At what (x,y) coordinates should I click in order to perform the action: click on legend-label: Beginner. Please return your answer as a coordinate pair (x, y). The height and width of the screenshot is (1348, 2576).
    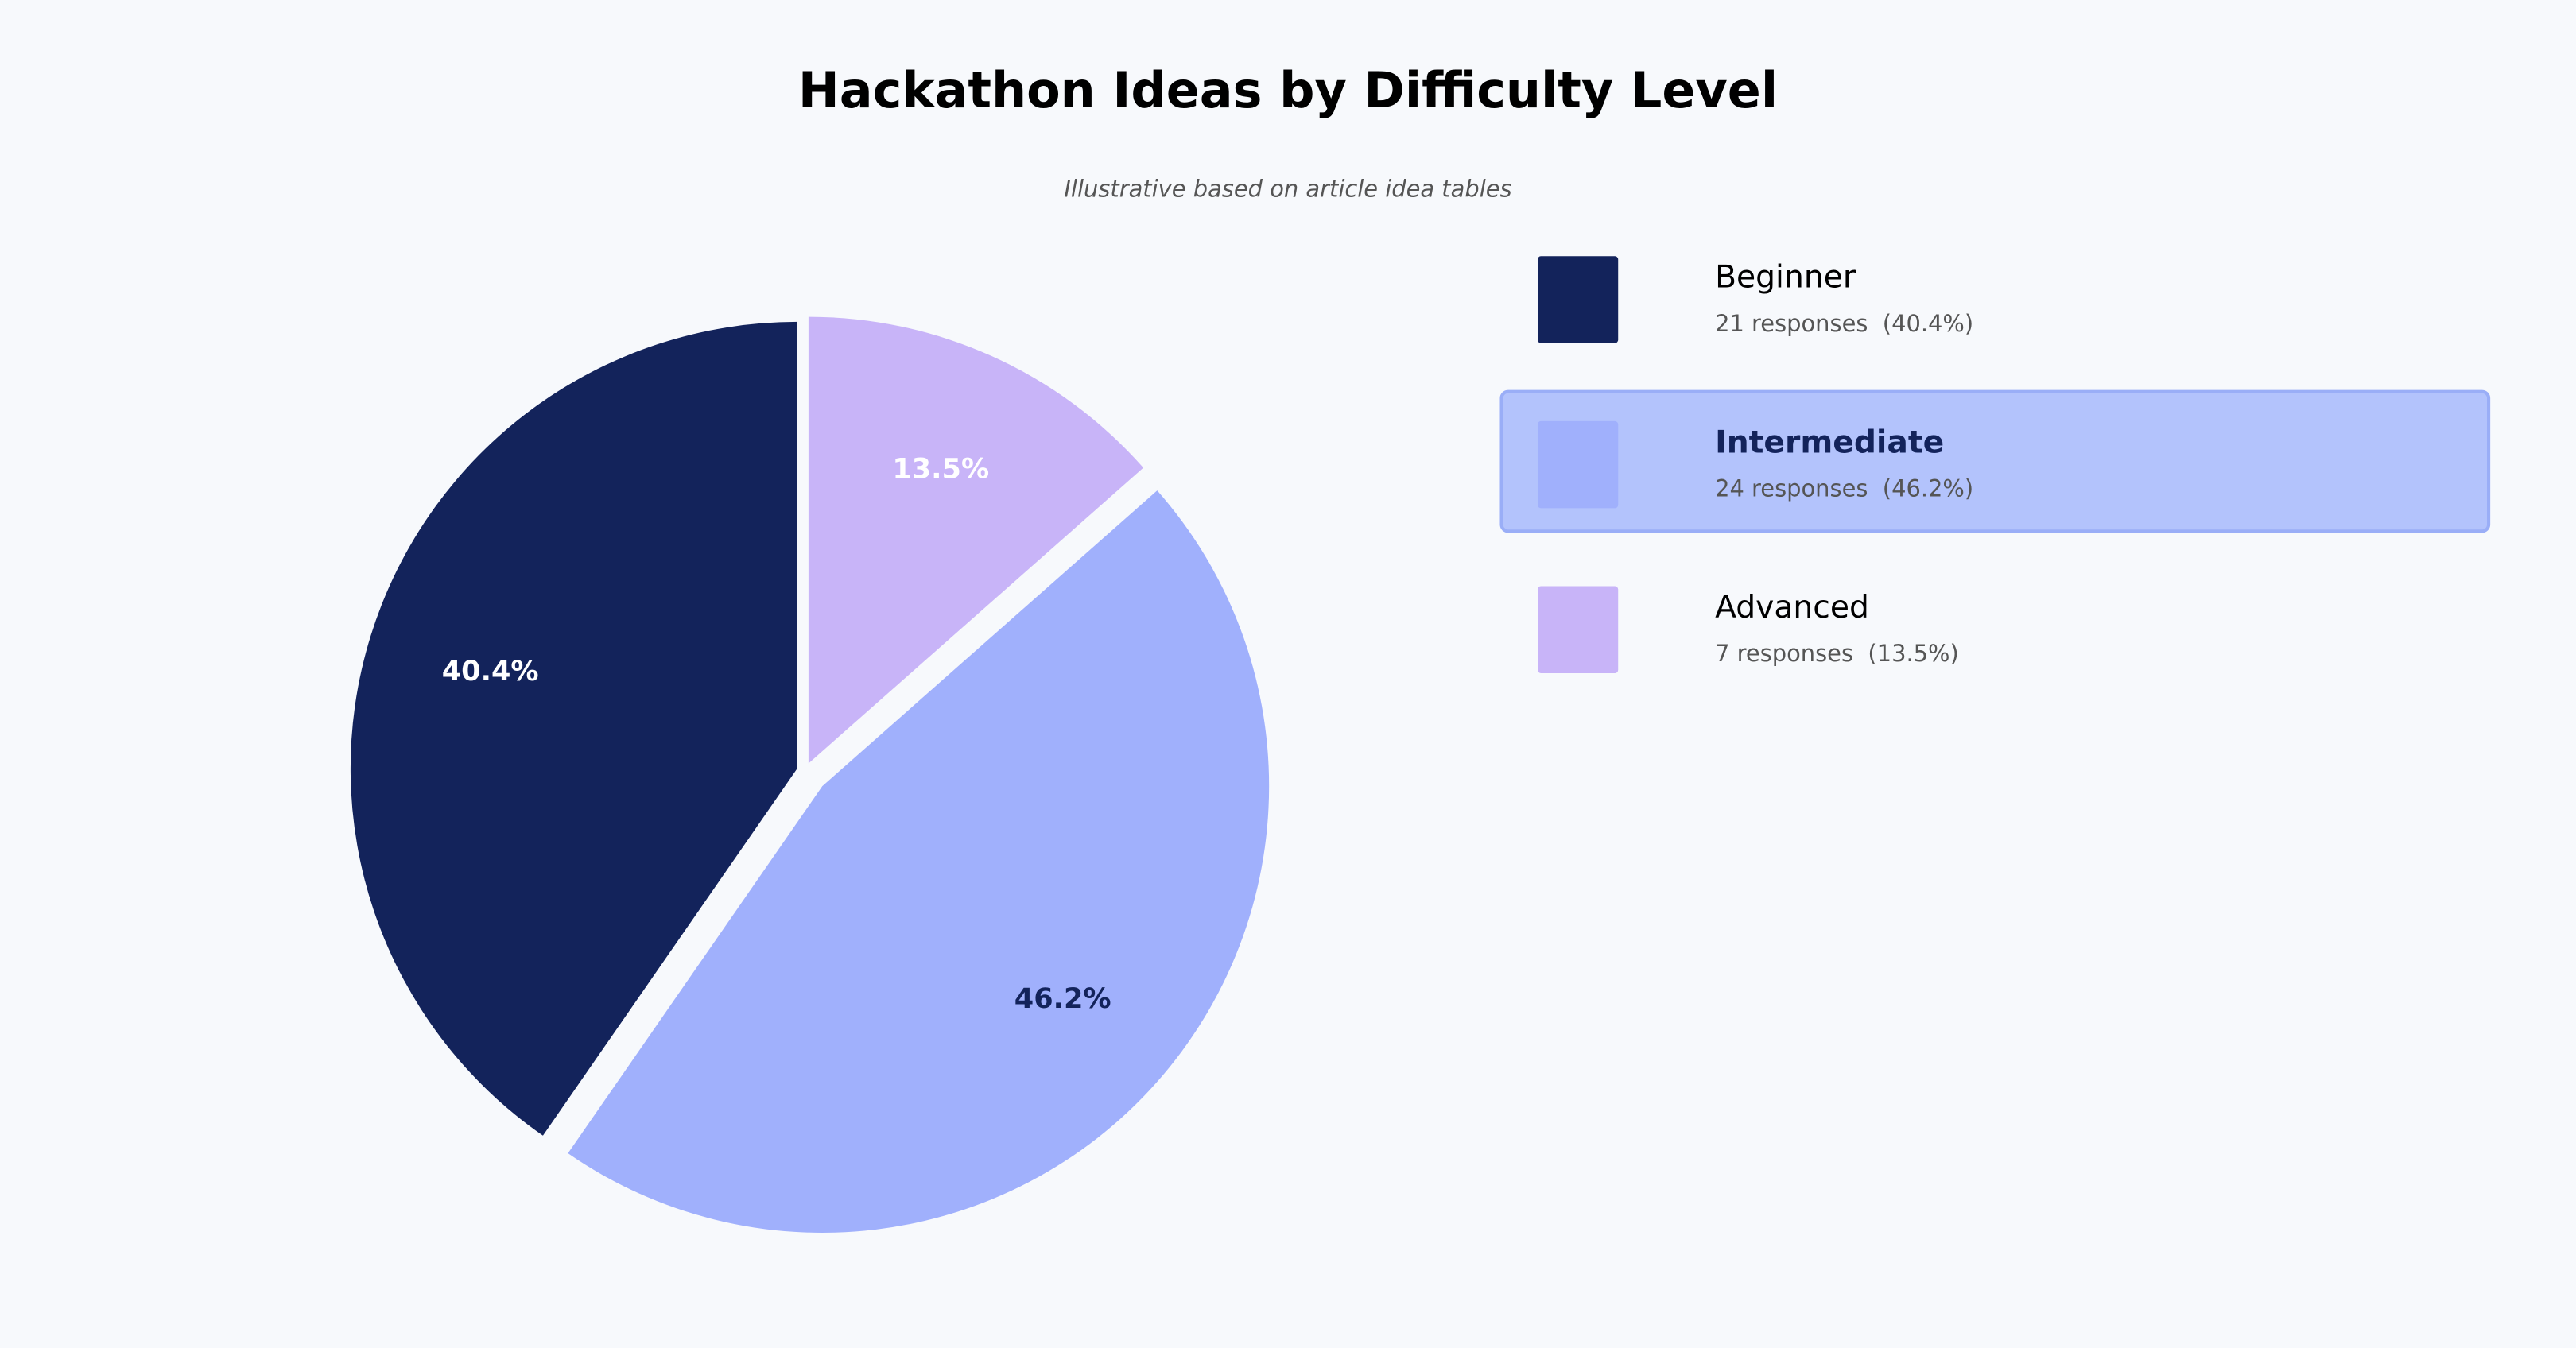
    Looking at the image, I should click on (1785, 278).